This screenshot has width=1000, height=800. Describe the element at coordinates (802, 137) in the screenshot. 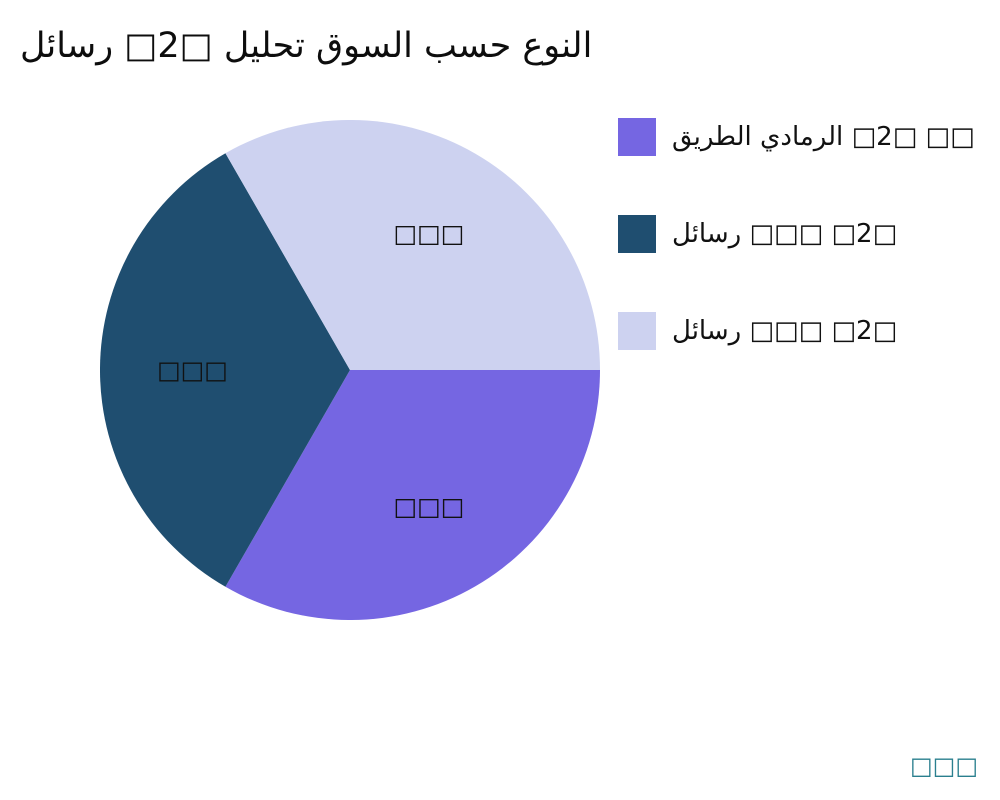

I see `text-word: الرمادي` at that location.